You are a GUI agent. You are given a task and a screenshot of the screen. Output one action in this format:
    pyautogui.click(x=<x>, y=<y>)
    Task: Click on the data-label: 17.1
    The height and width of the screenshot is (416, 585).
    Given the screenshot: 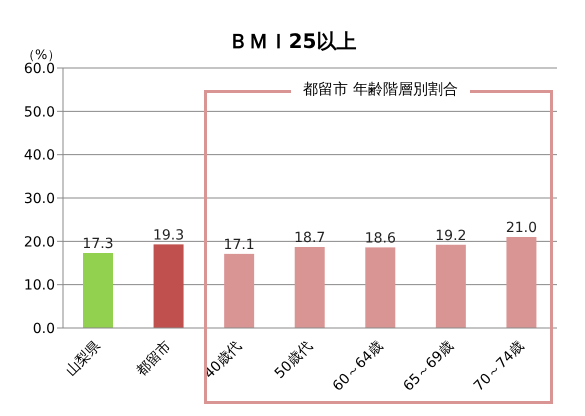 What is the action you would take?
    pyautogui.click(x=239, y=244)
    